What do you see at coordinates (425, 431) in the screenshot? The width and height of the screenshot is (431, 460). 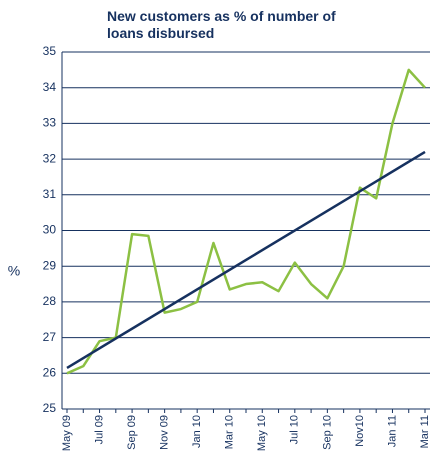 I see `x-tick-label: Mar 11` at bounding box center [425, 431].